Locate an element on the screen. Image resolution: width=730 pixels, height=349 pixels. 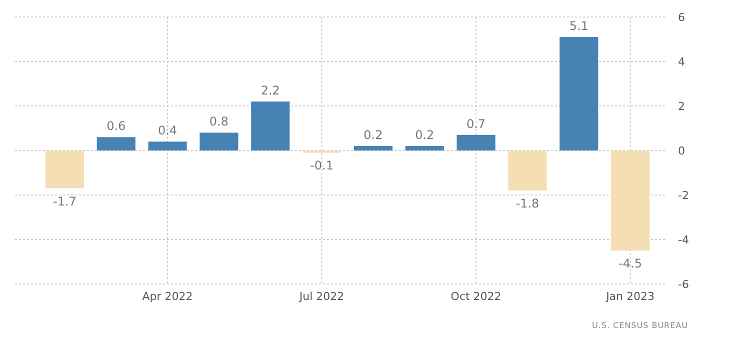
y-tick-label: 0 is located at coordinates (681, 151).